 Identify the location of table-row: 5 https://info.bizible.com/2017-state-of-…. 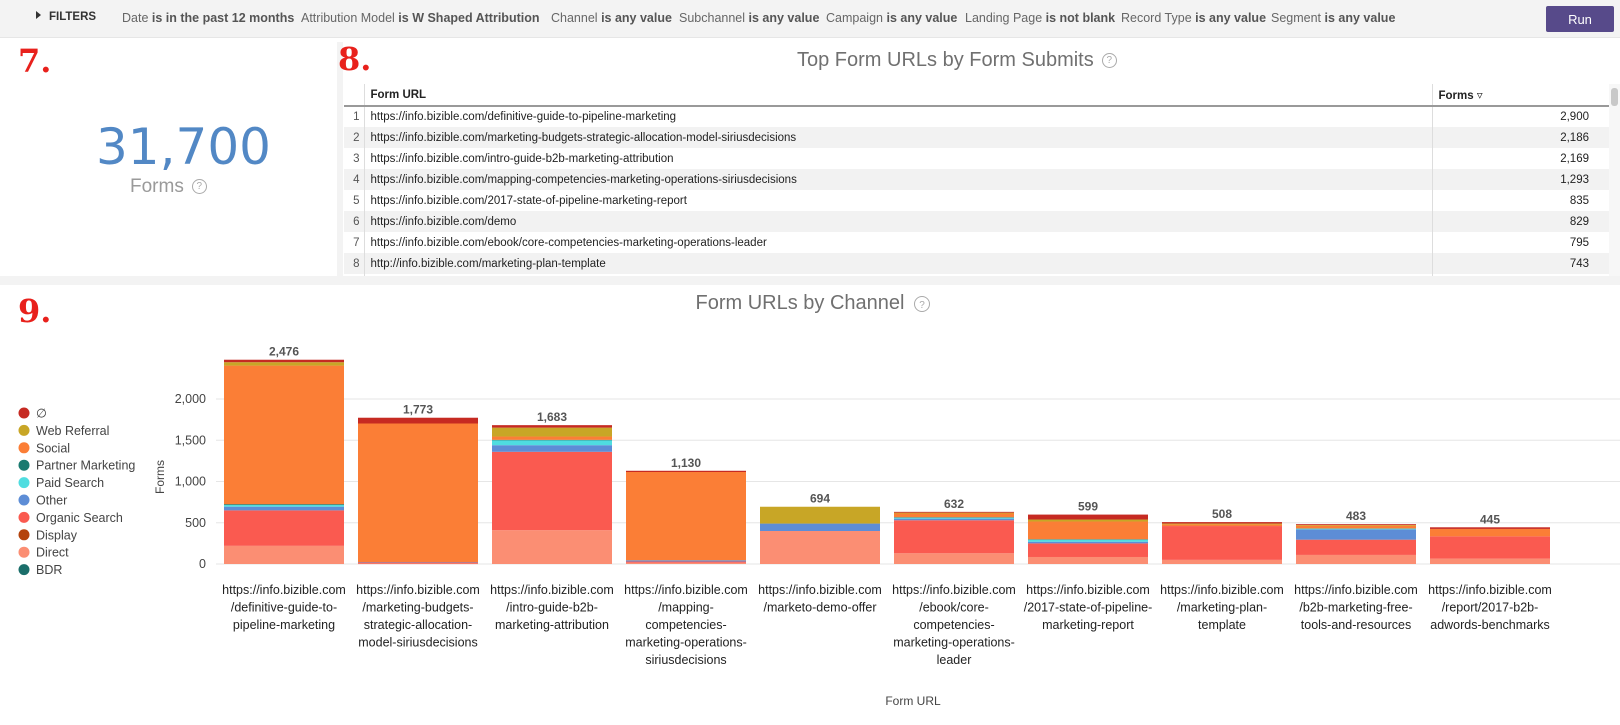
(976, 200).